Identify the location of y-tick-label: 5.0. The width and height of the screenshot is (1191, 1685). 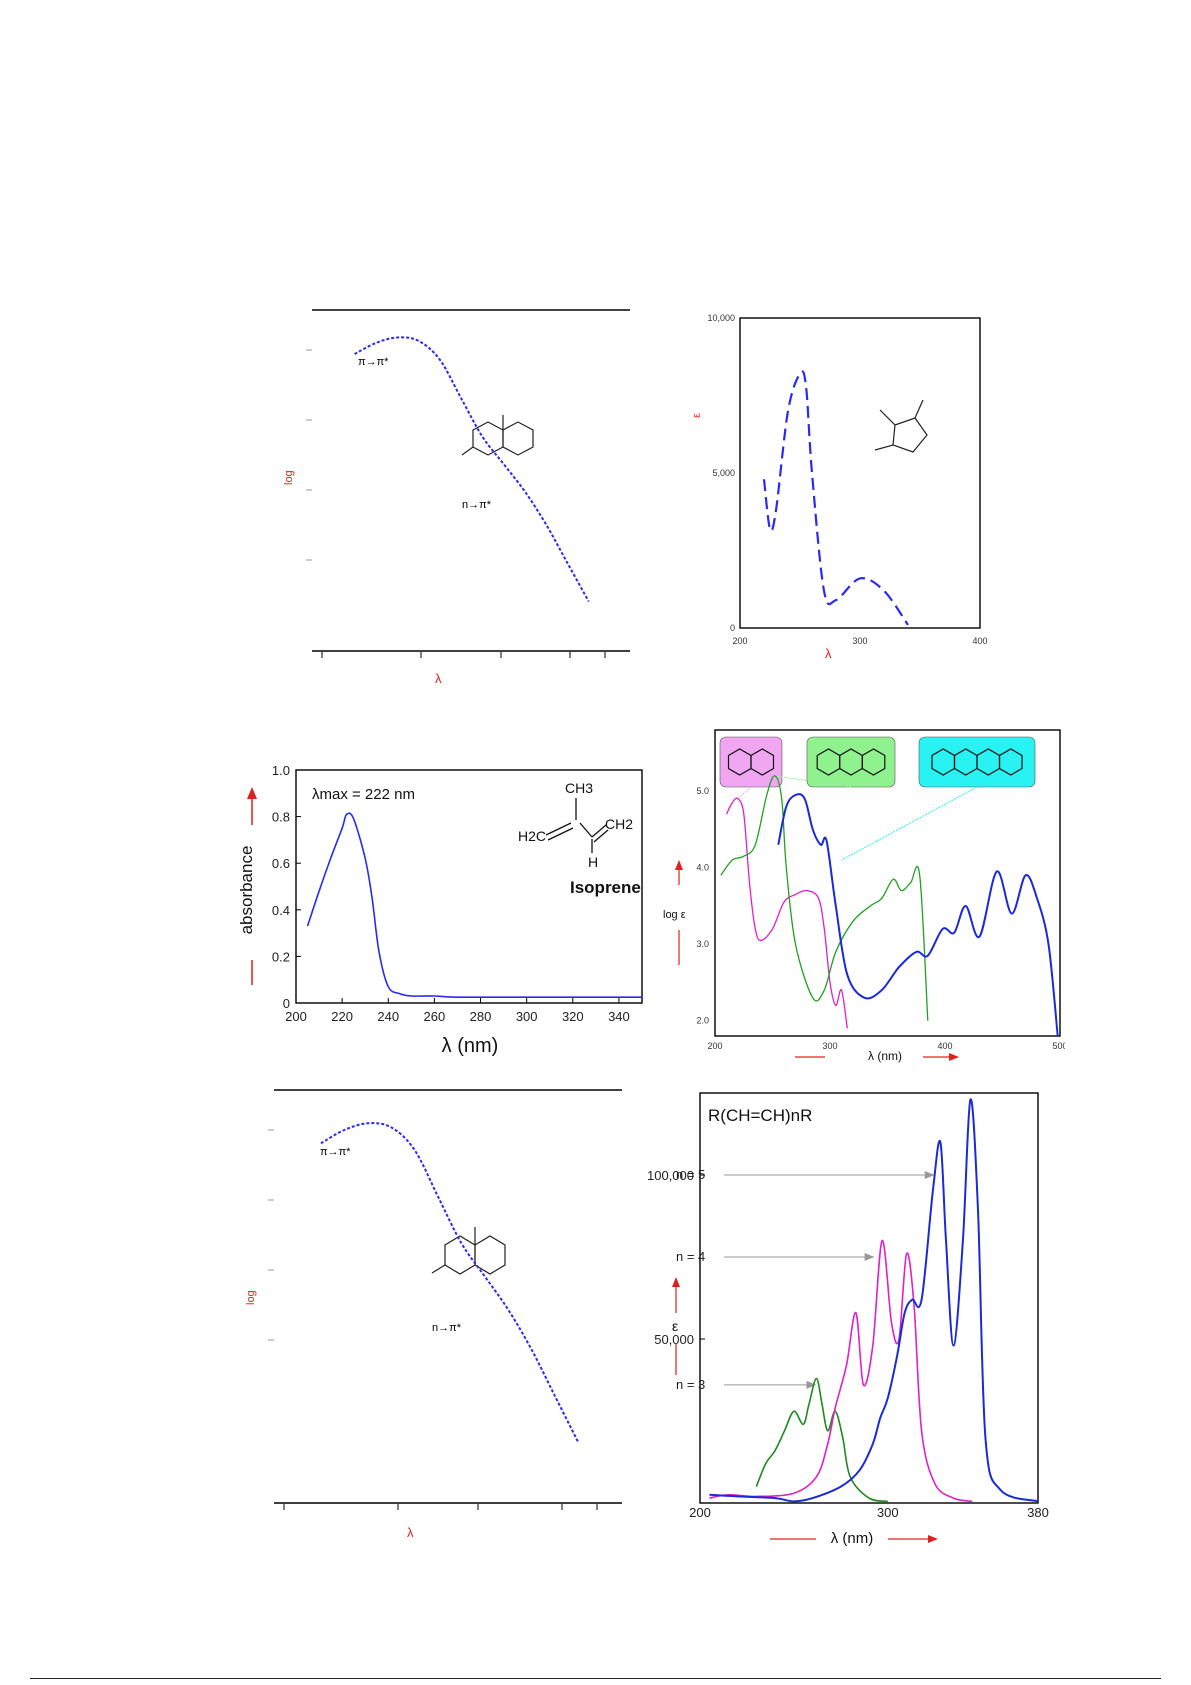
(702, 791).